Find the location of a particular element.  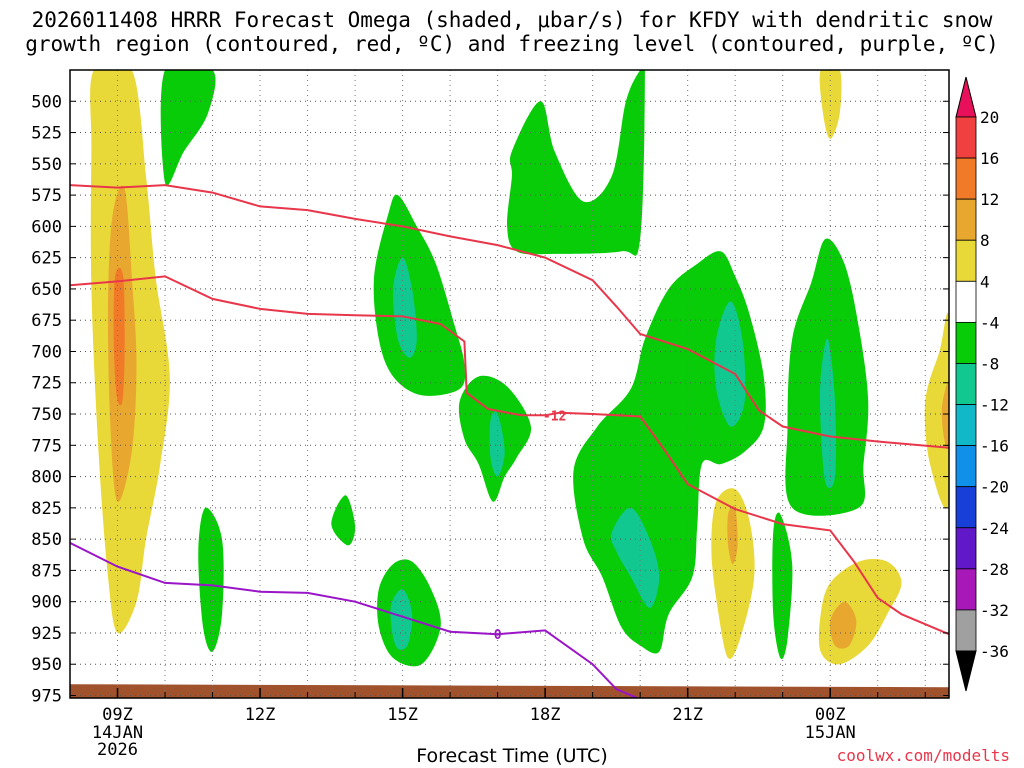

colorbar-label: -8 is located at coordinates (989, 363).